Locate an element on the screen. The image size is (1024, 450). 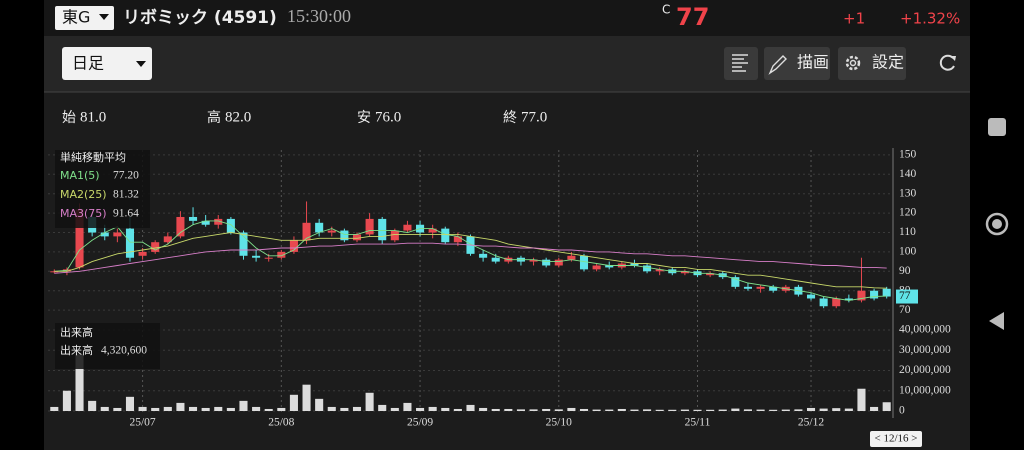
y-tick-label: 90 is located at coordinates (905, 271).